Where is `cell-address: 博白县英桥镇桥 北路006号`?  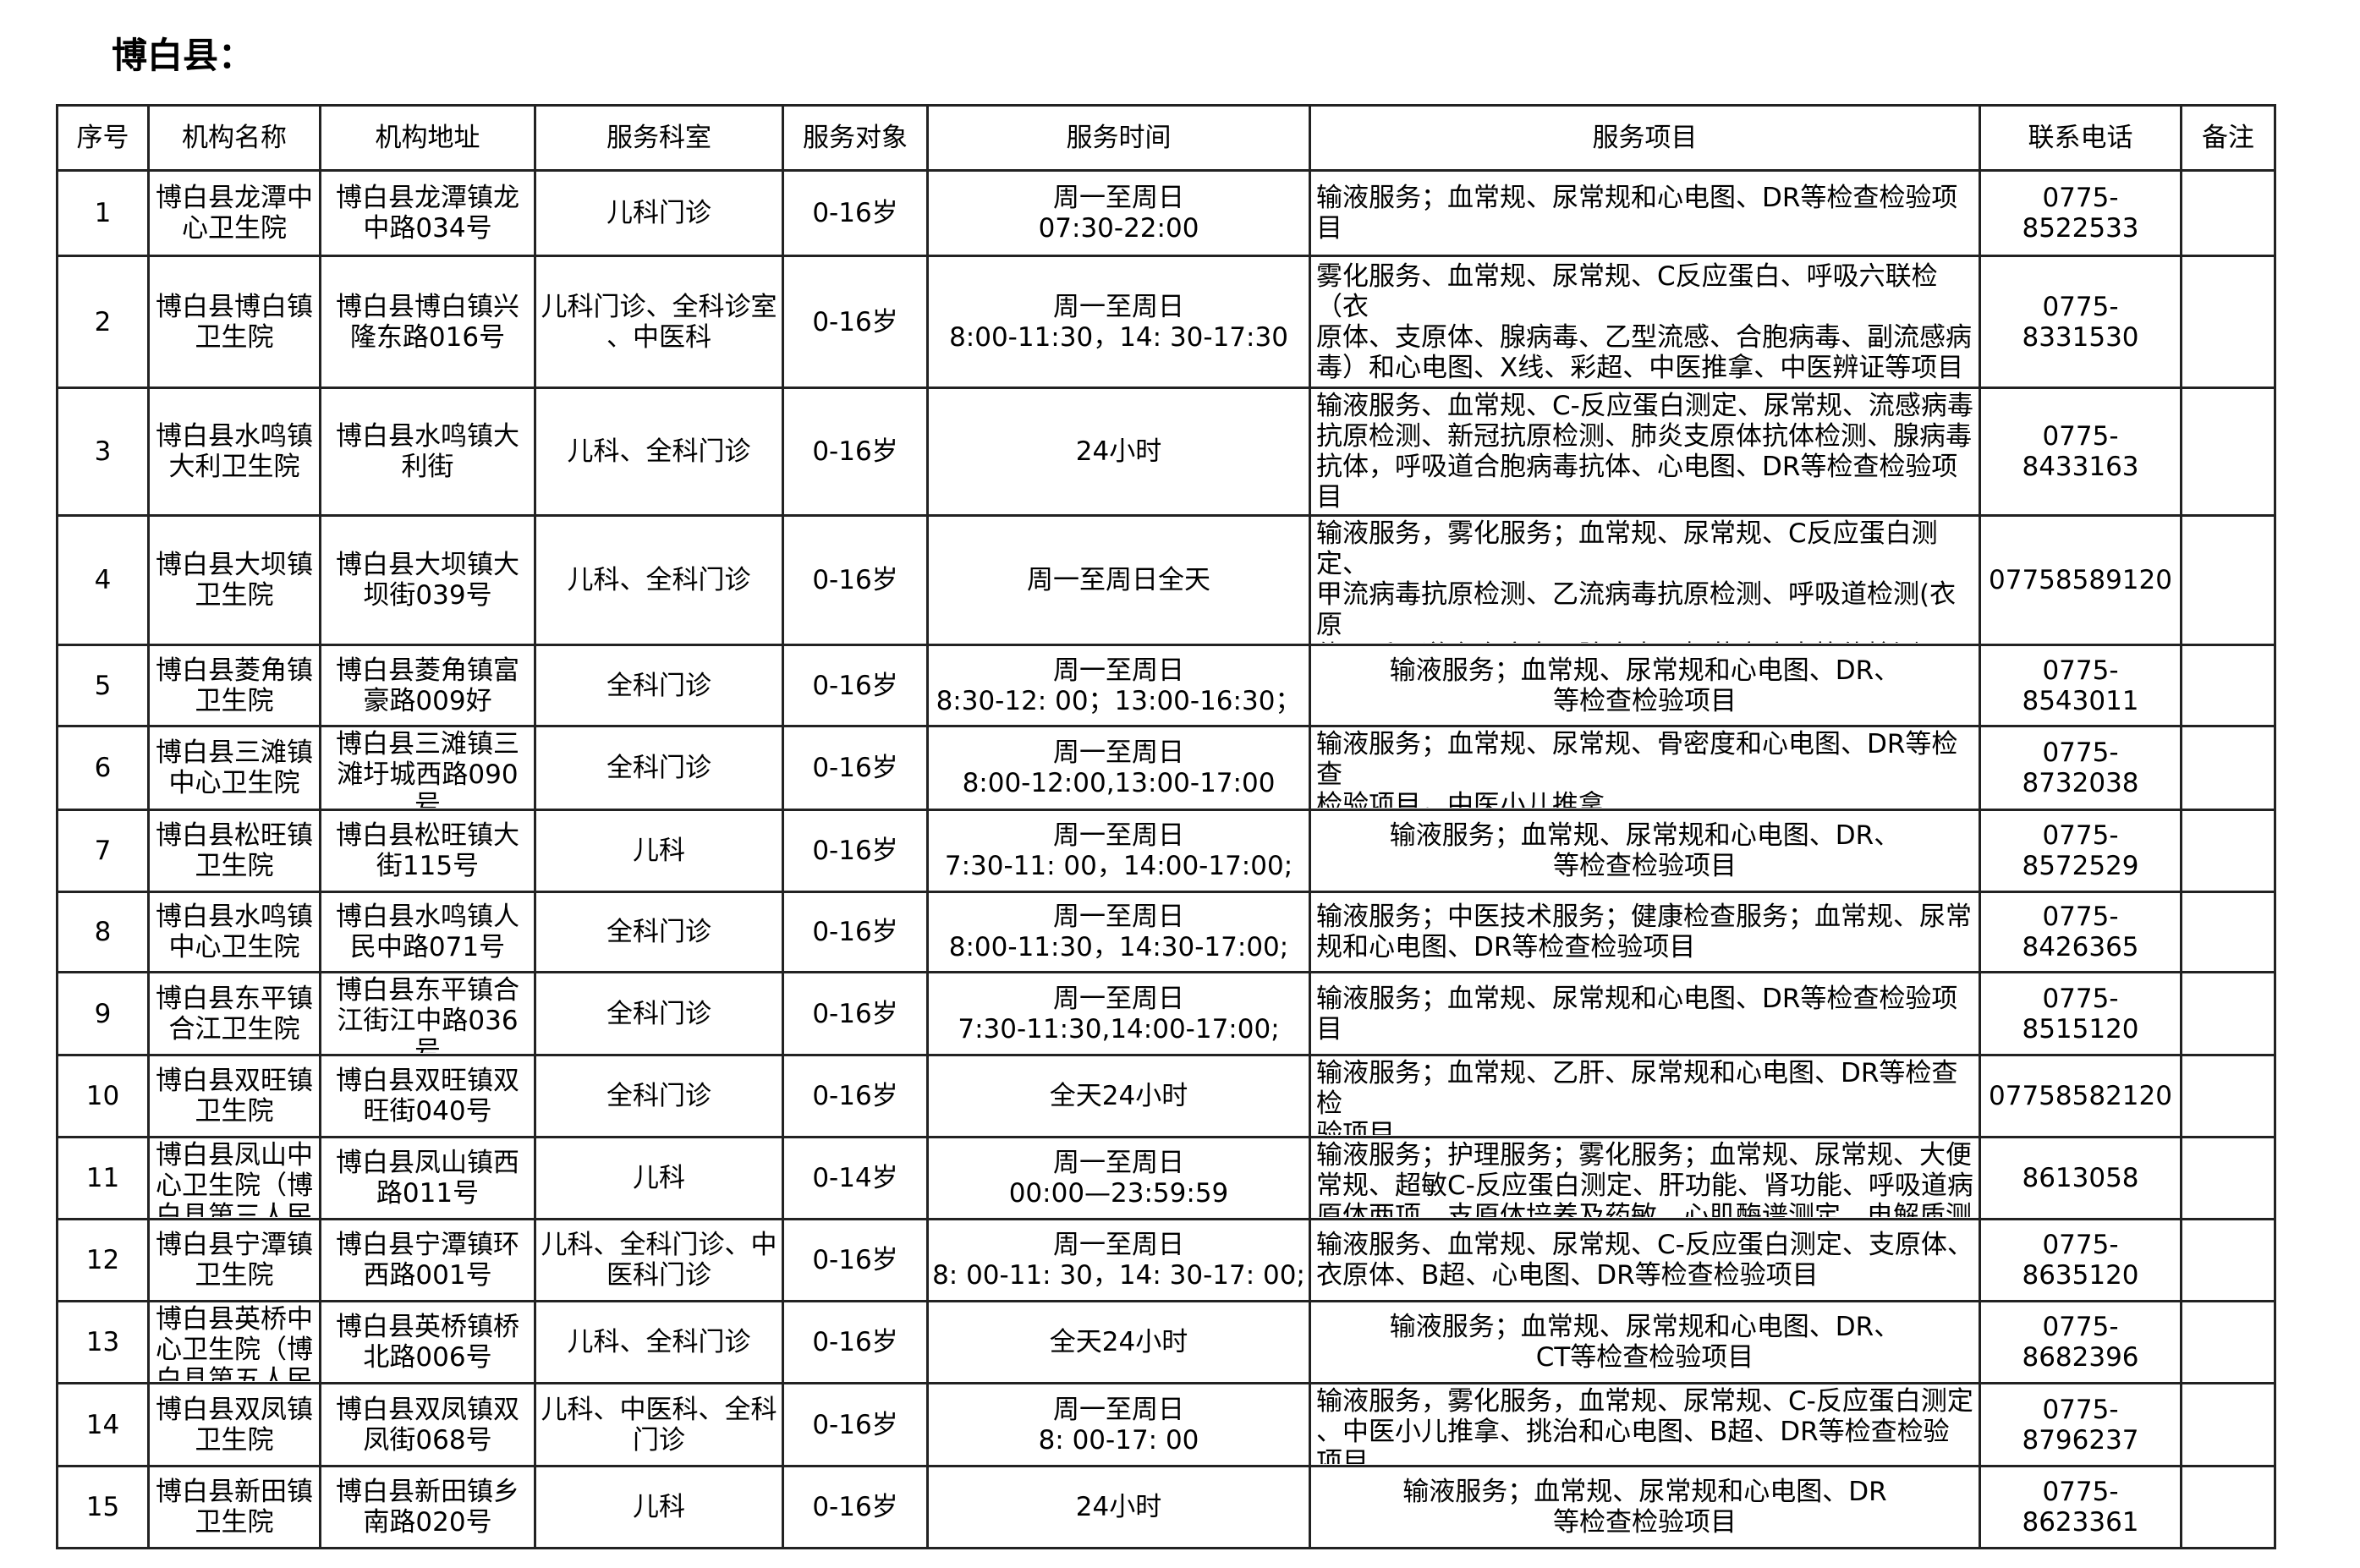 cell-address: 博白县英桥镇桥 北路006号 is located at coordinates (427, 1342).